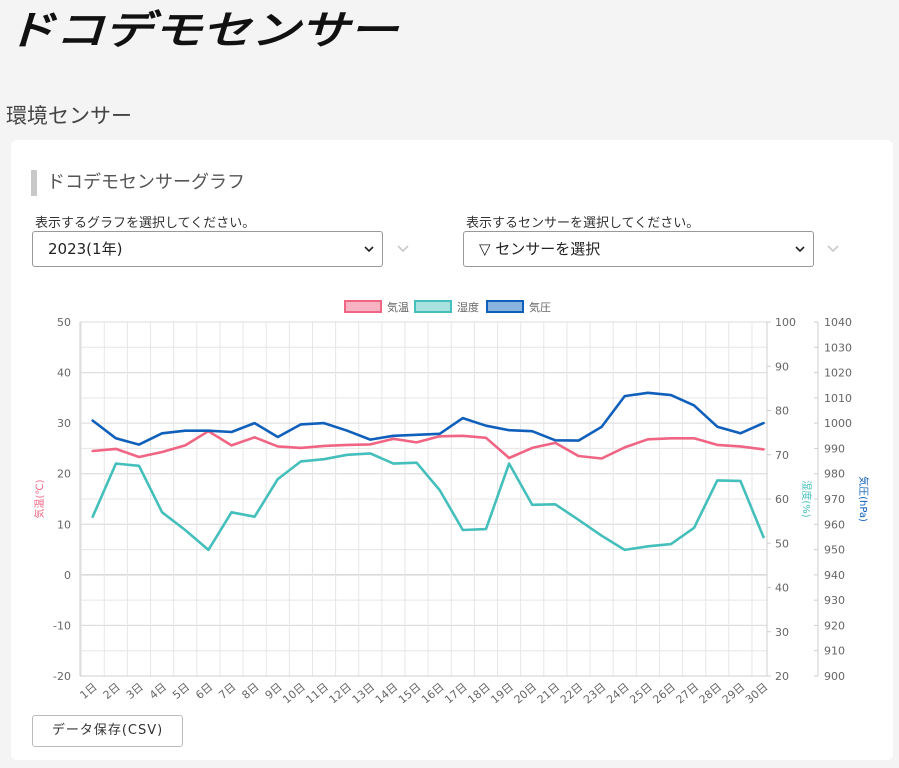  I want to click on section-title: ドコデモセンサーグラフ, so click(138, 183).